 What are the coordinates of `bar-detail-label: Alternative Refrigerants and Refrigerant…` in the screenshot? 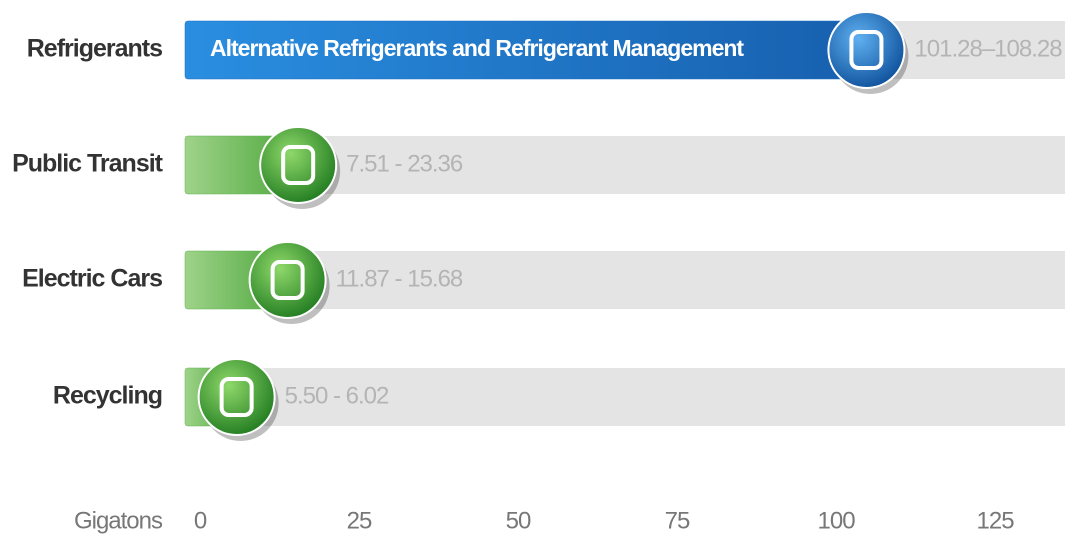 It's located at (477, 48).